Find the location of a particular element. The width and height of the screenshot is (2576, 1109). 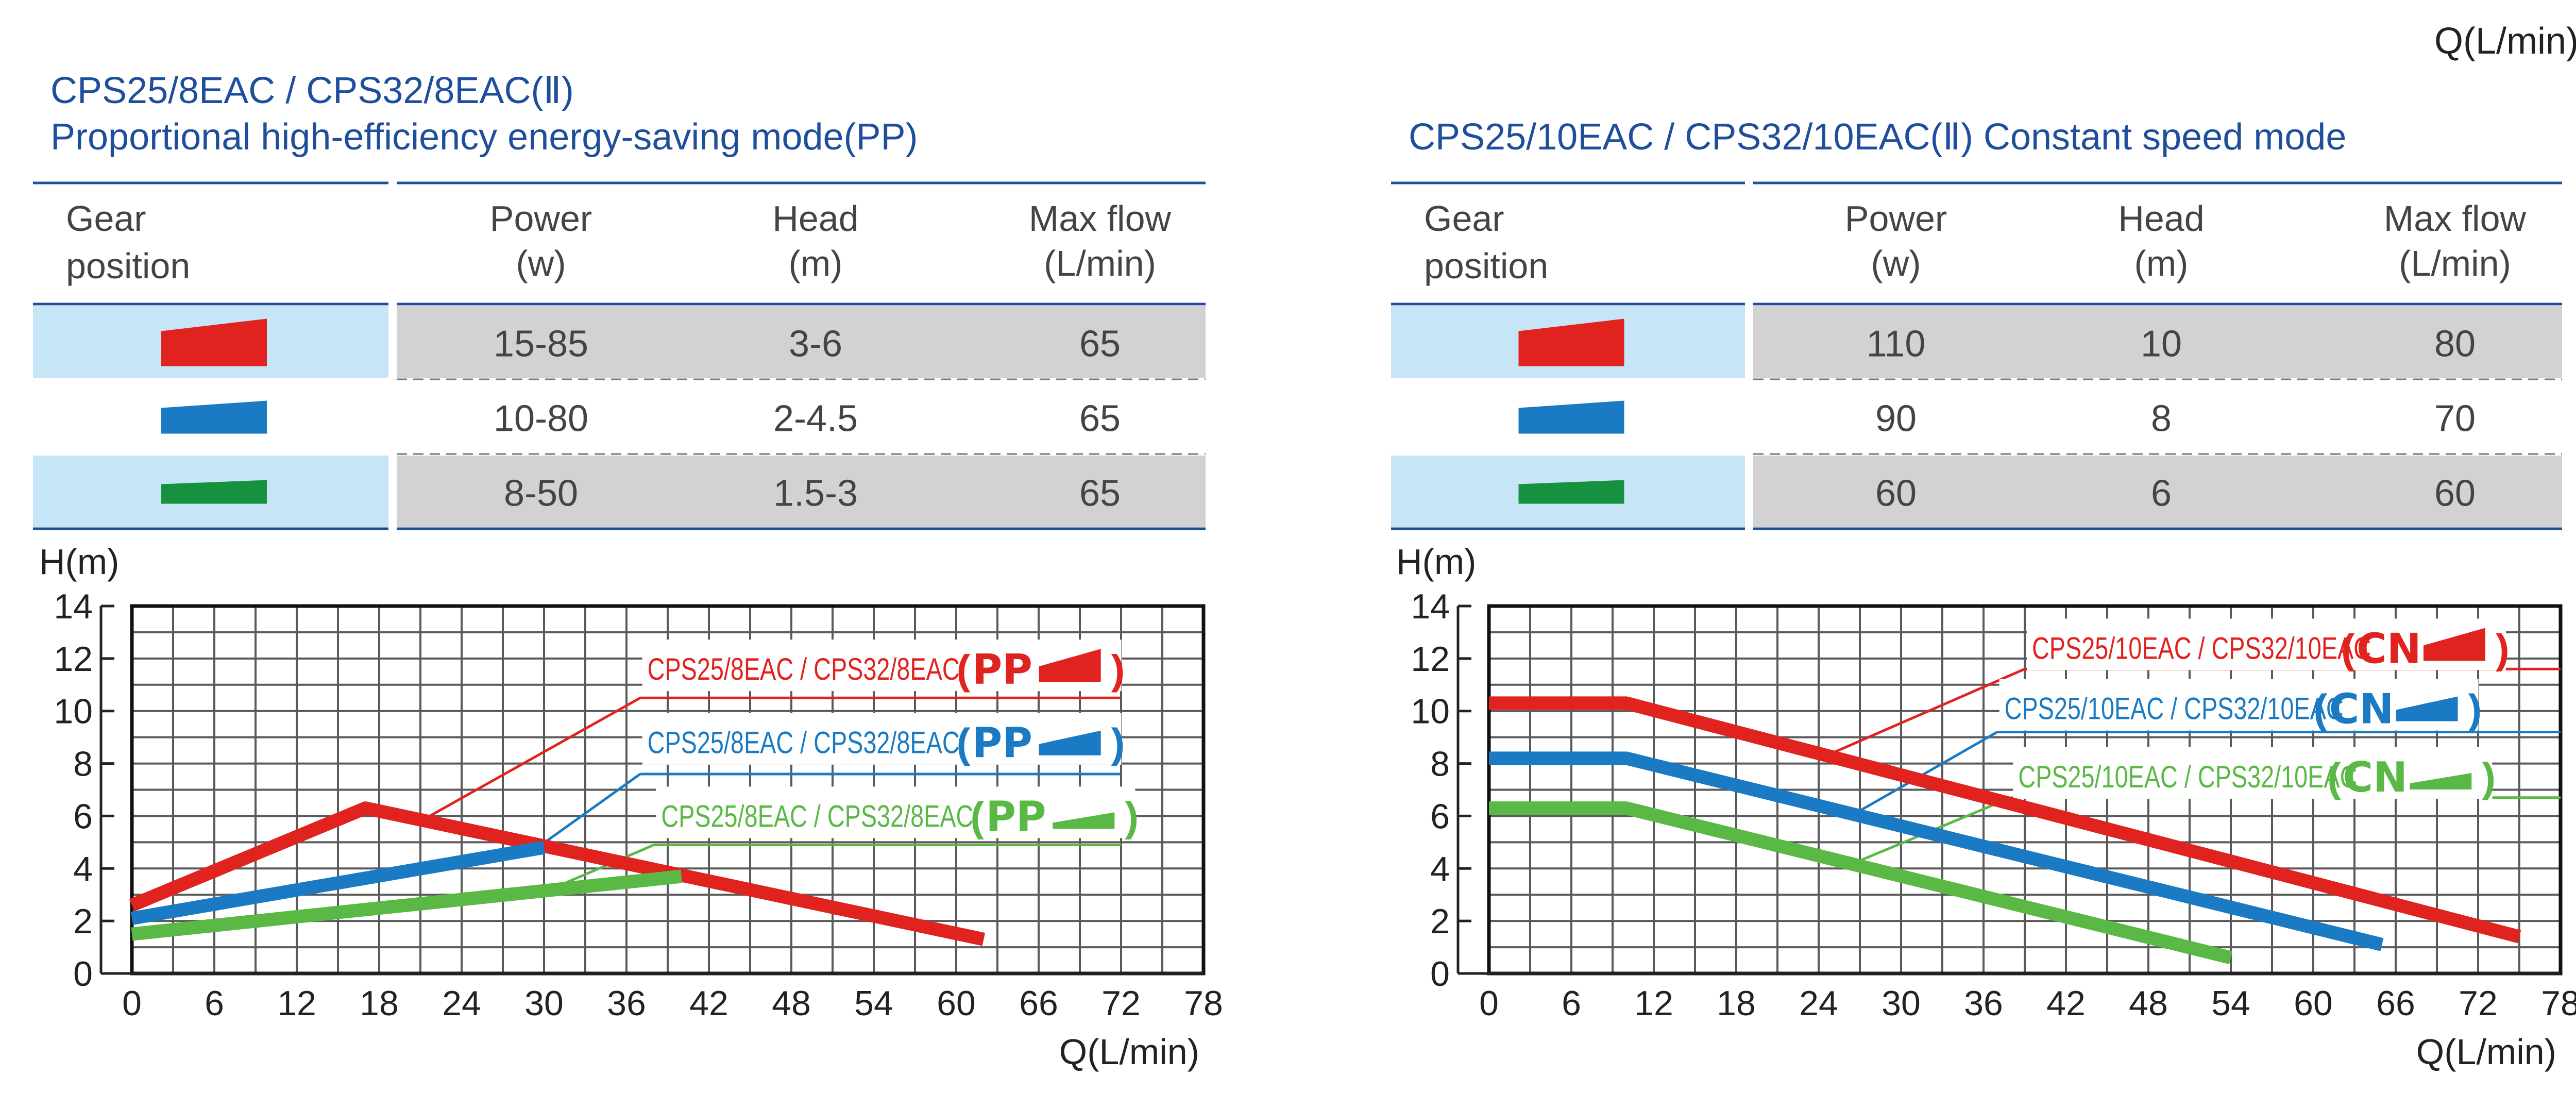

cell-power: 90 is located at coordinates (1896, 419).